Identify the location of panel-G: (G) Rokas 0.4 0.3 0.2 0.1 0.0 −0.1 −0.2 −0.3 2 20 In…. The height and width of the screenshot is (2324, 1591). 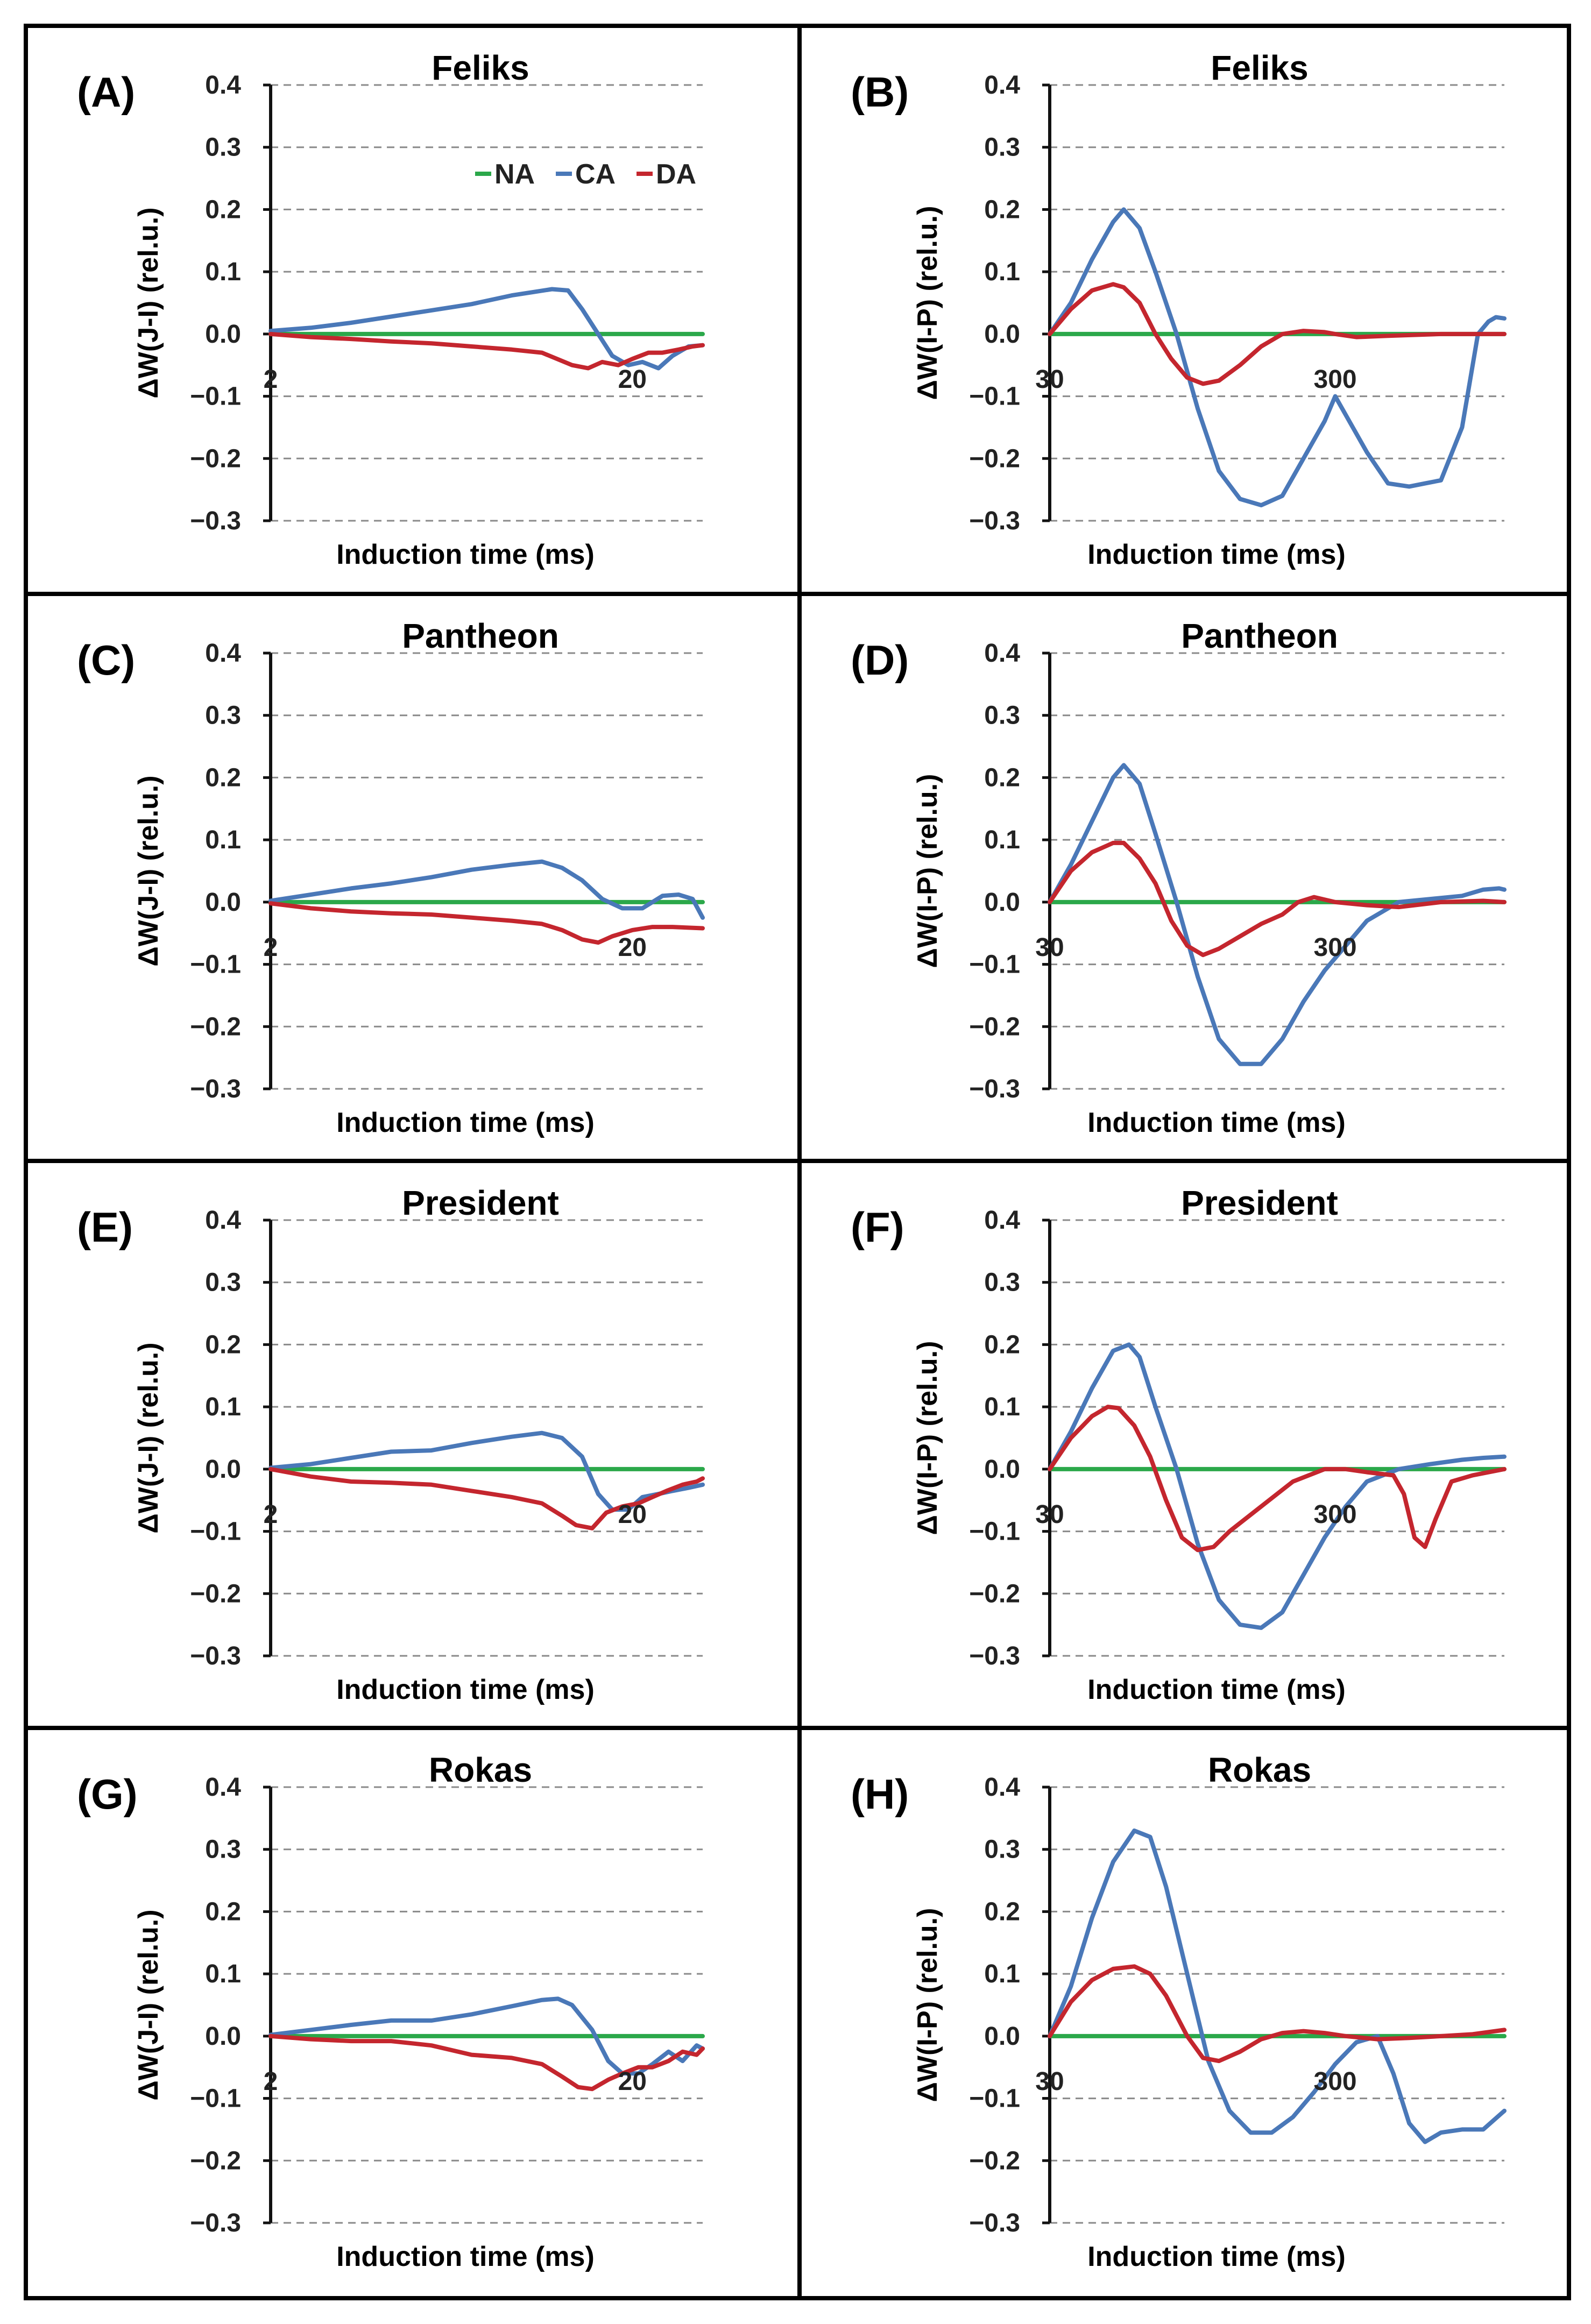
(391, 2011).